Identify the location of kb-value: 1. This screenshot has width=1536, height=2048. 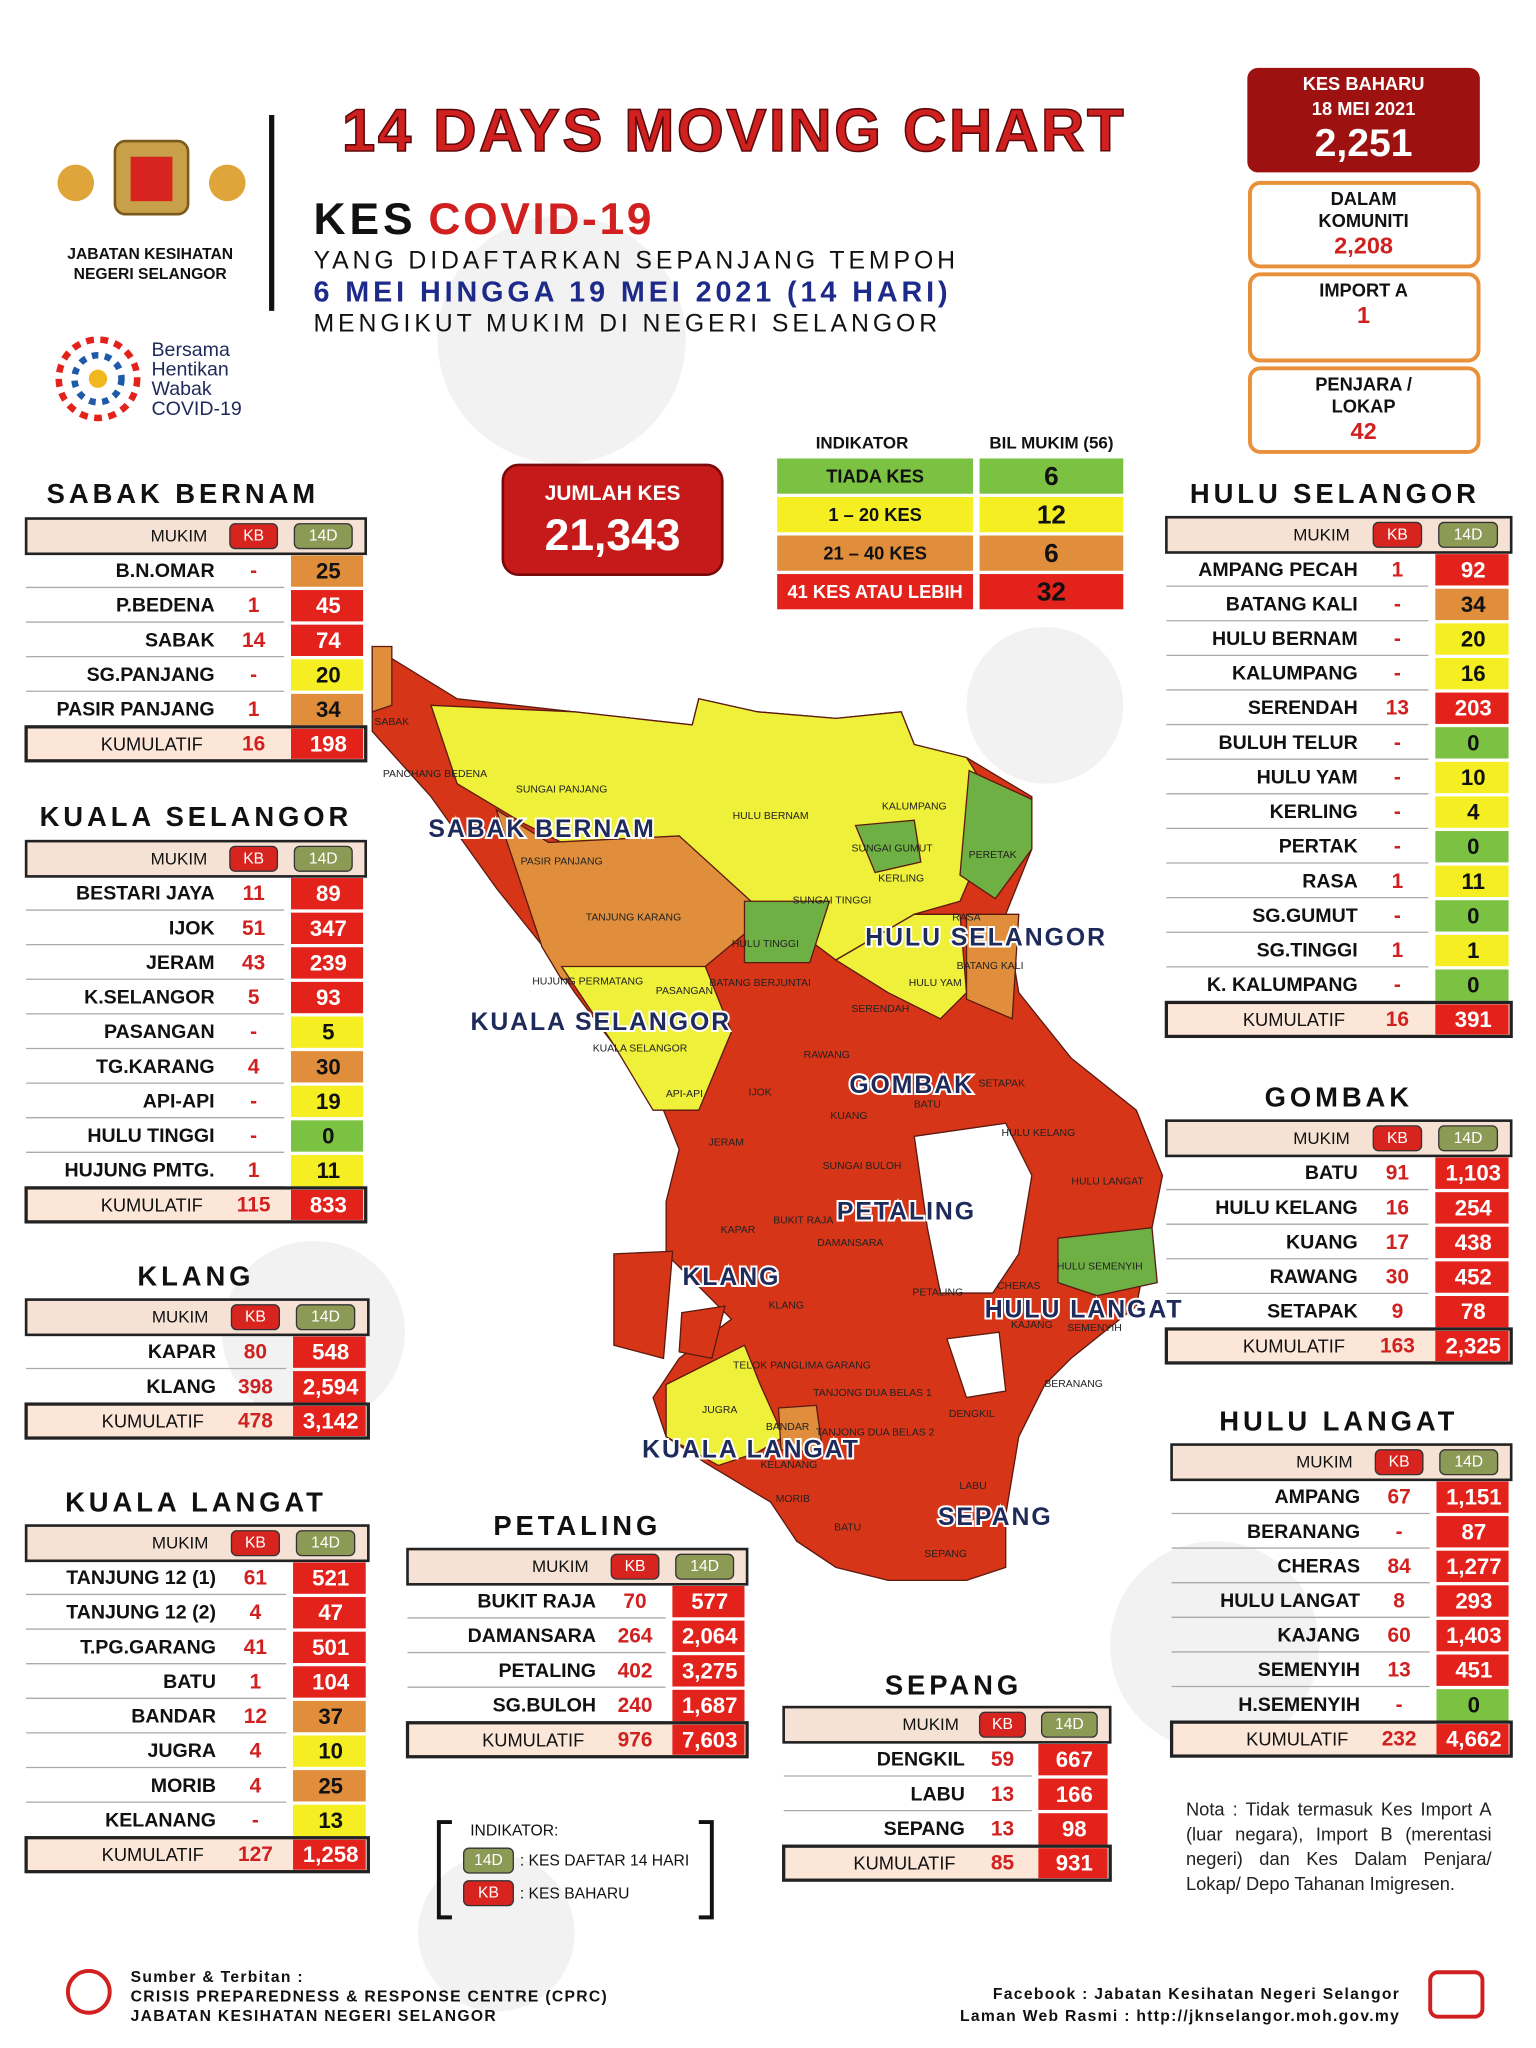
(254, 1170).